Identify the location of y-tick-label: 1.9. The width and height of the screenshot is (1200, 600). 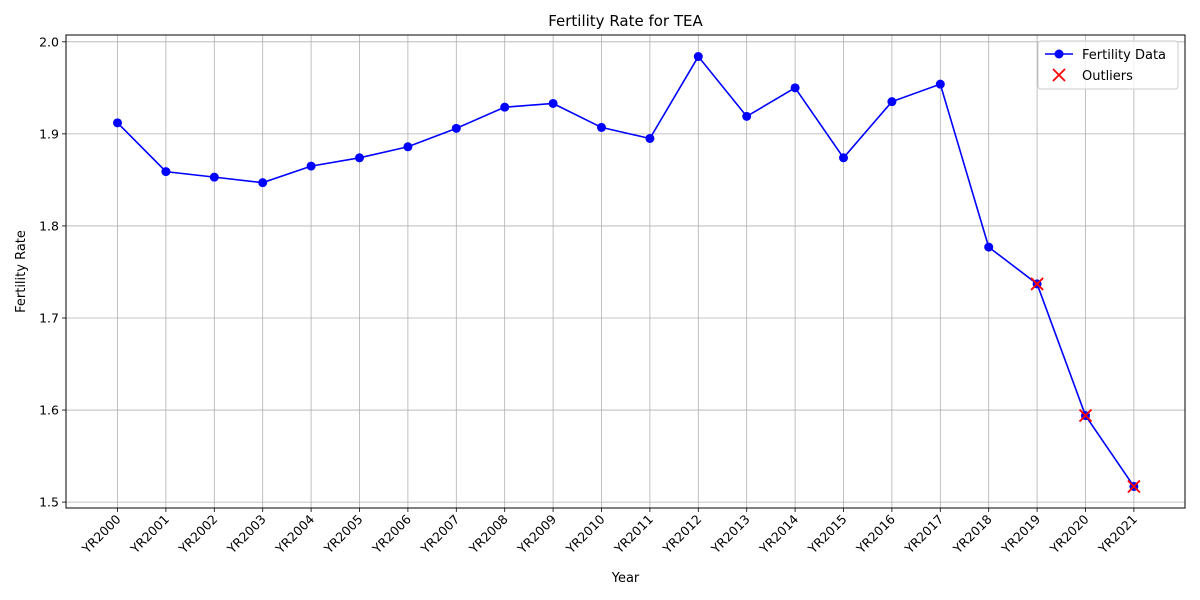
(49, 133).